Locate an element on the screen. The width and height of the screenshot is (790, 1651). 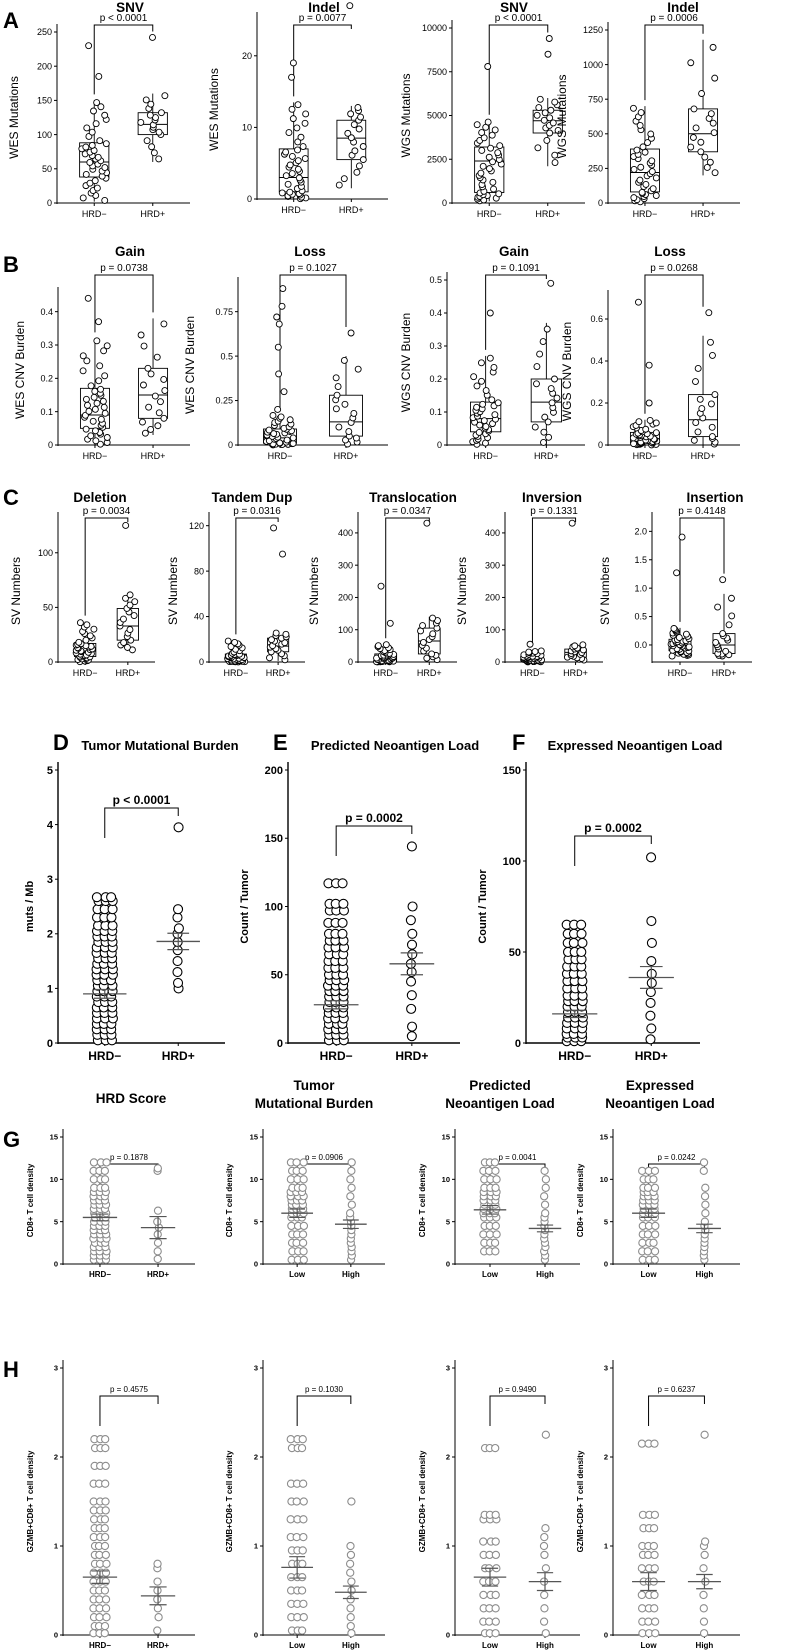
p-value-label: p = 0.0906 is located at coordinates (324, 1157).